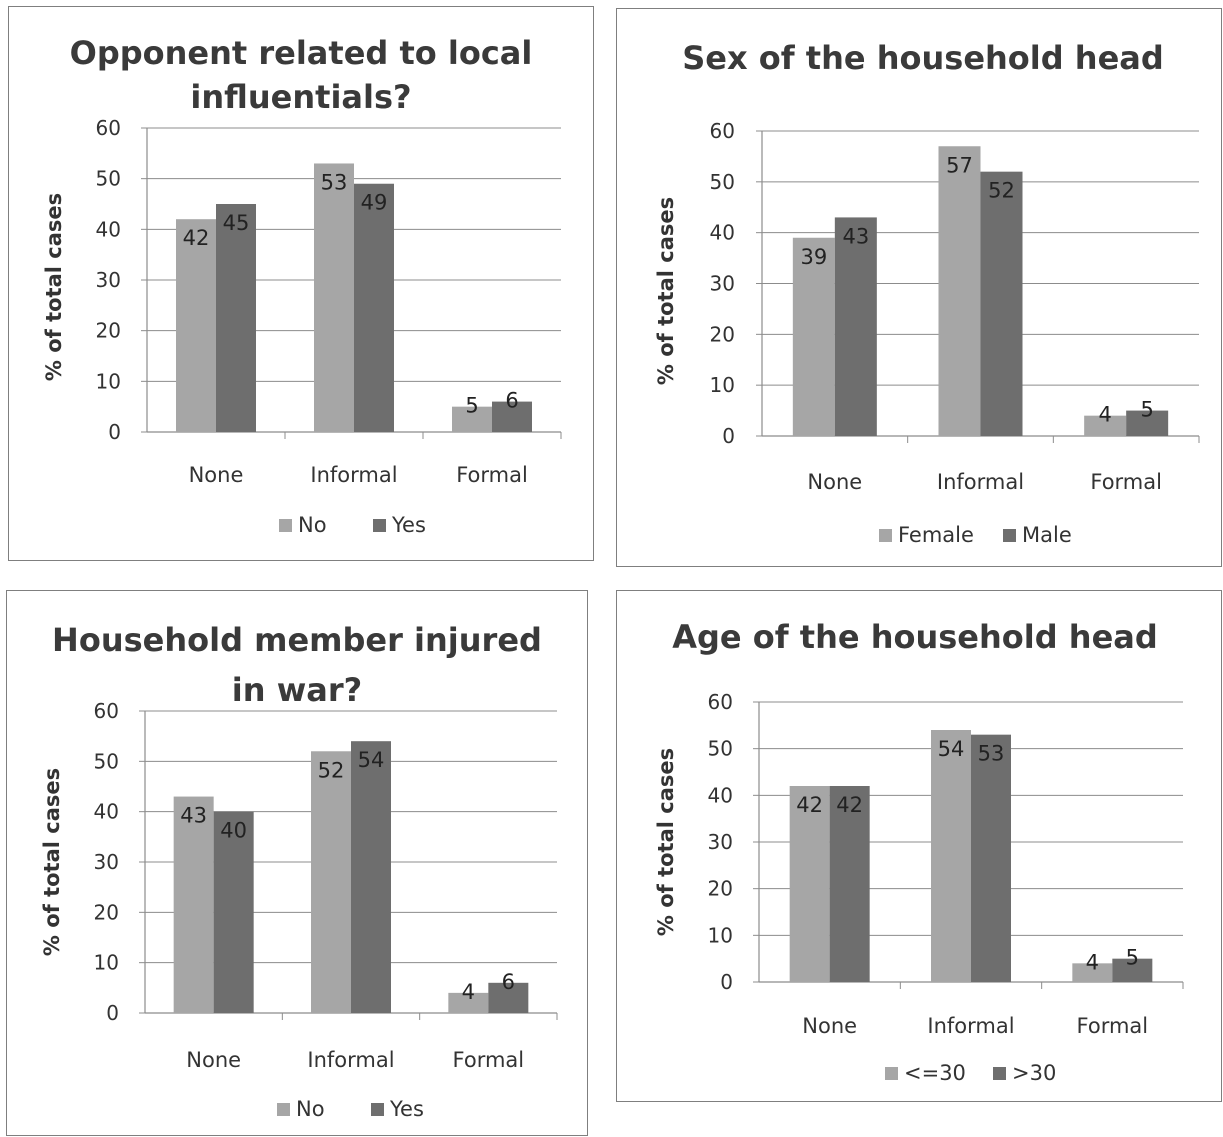 Image resolution: width=1223 pixels, height=1137 pixels. Describe the element at coordinates (959, 165) in the screenshot. I see `data-label: 57` at that location.